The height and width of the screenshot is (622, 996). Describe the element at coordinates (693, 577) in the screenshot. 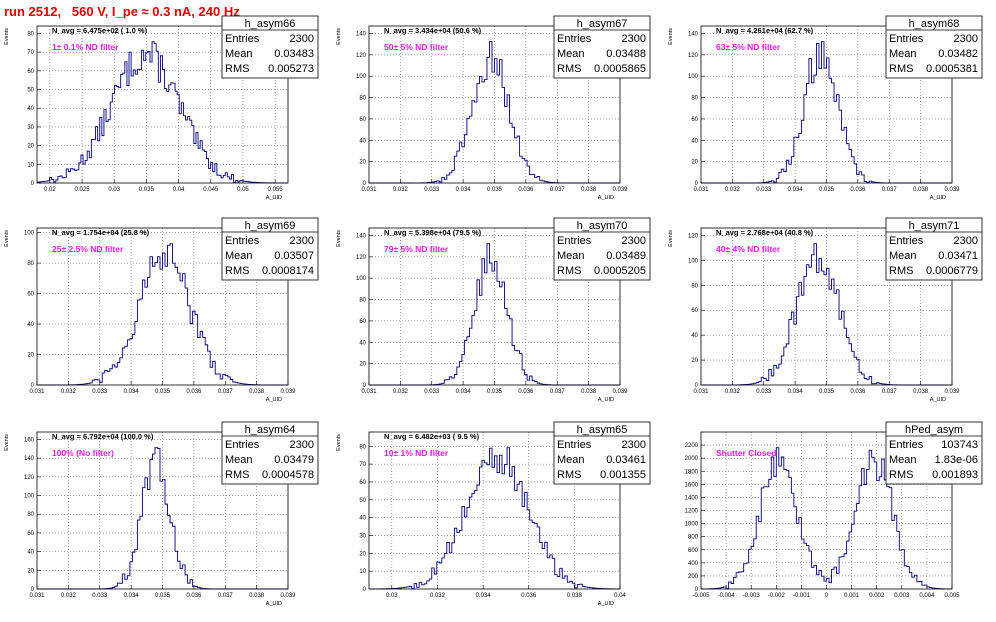

I see `y-tick-label: 200` at that location.